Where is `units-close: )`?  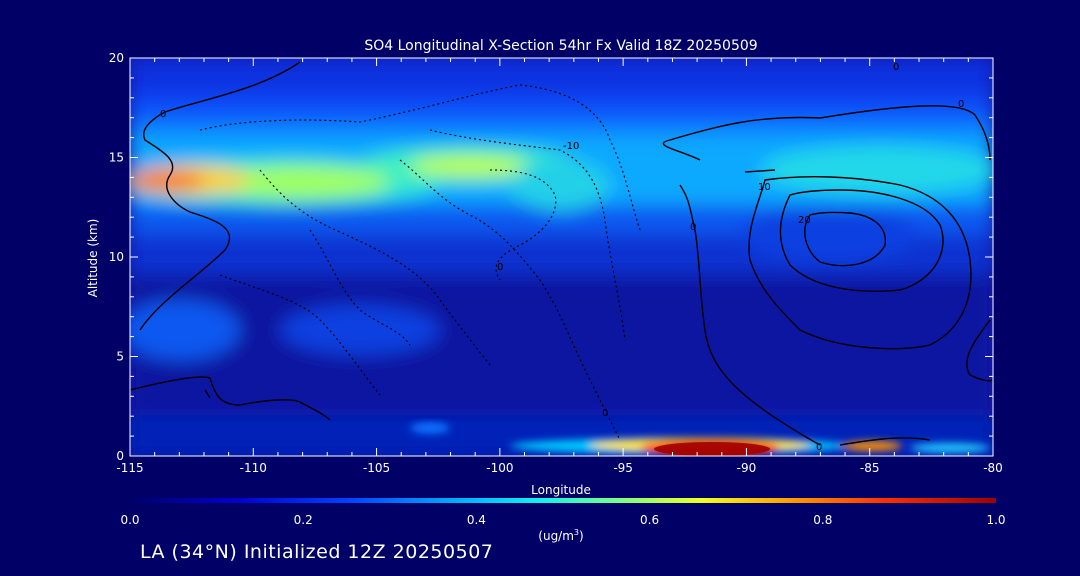
units-close: ) is located at coordinates (581, 536).